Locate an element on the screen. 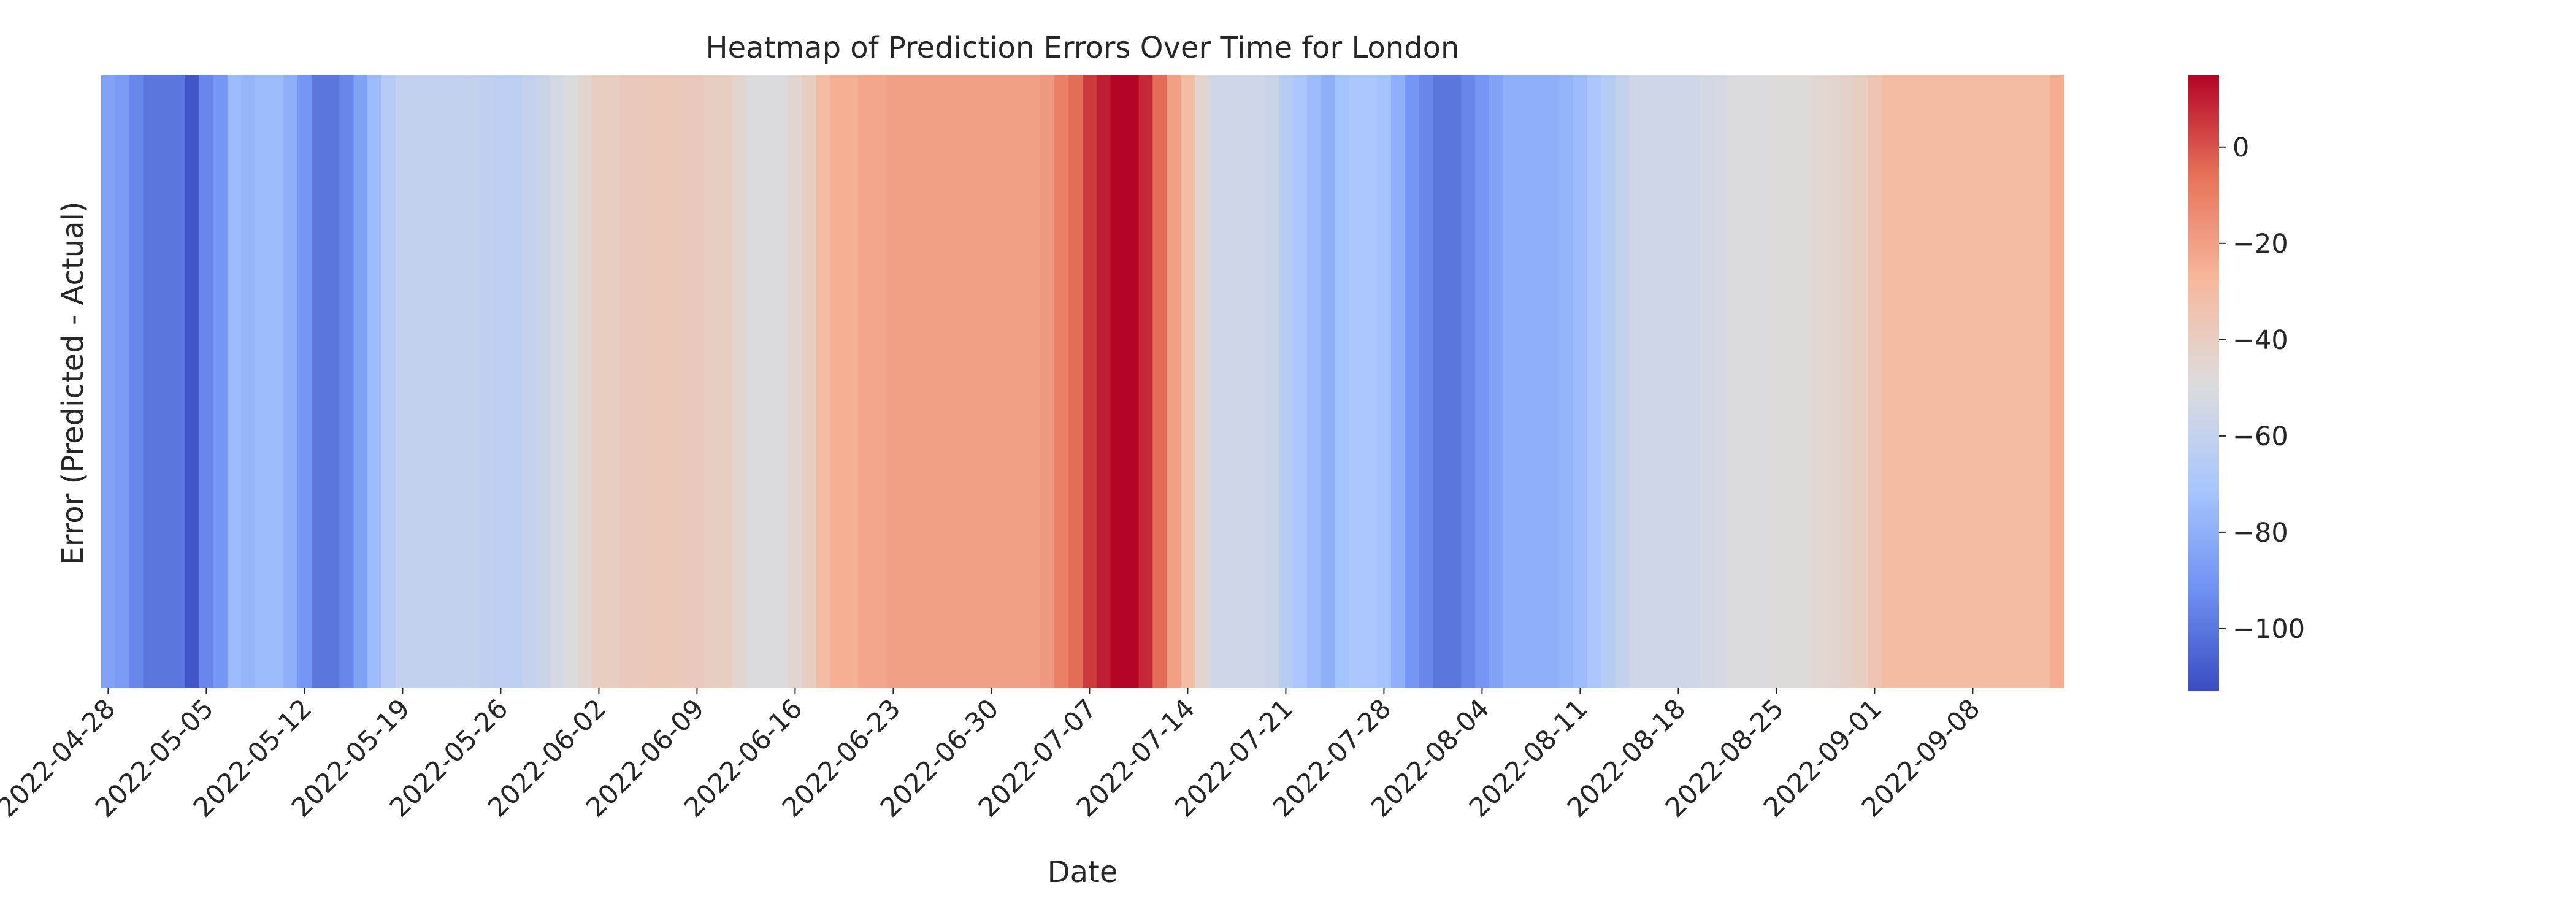  colorbar-tick-label: −60 is located at coordinates (2260, 436).